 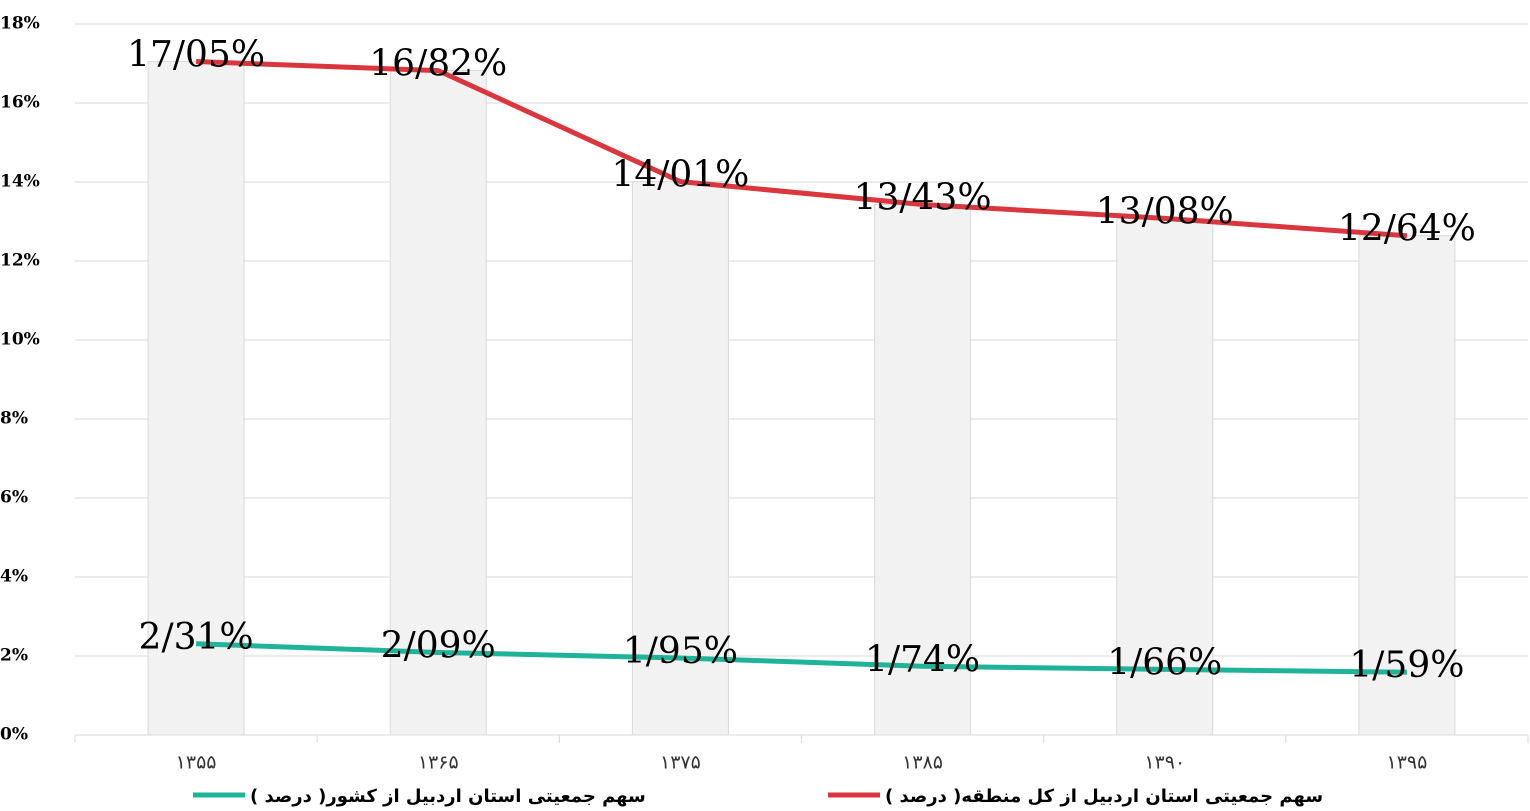 I want to click on y-tick-label: 14%, so click(x=20, y=182).